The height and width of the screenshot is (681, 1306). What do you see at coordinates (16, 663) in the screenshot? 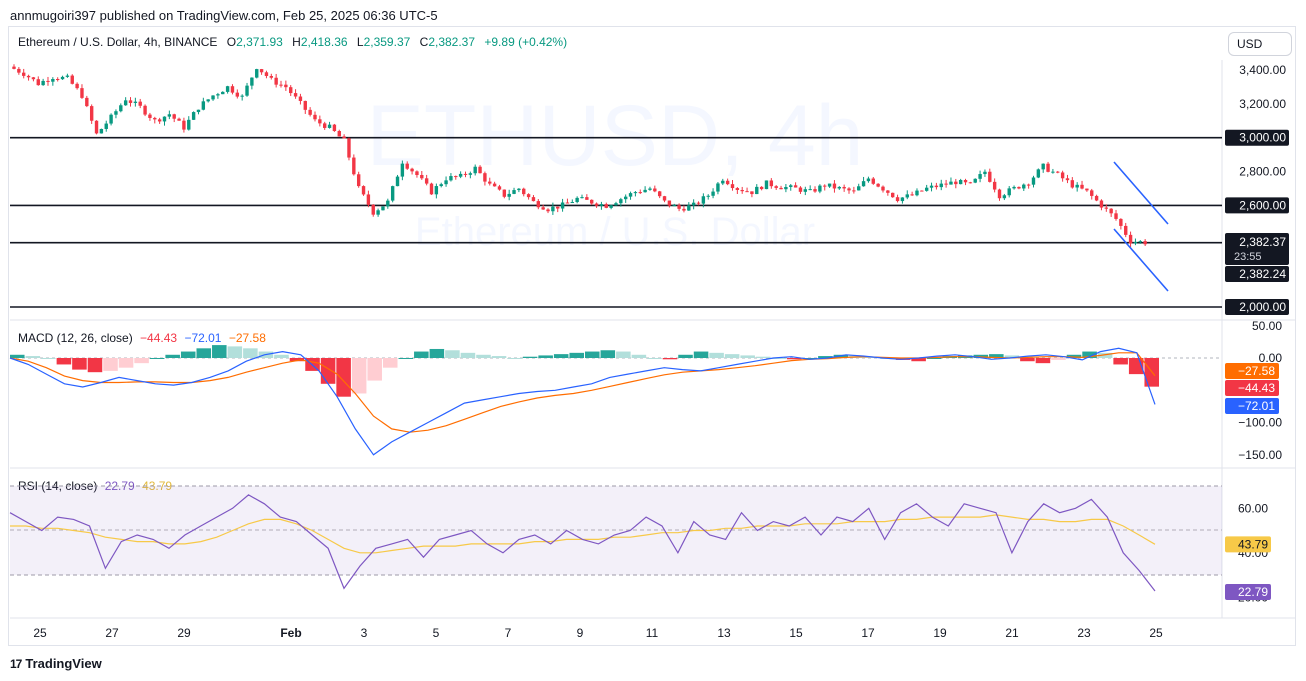
I see `tradingview-logo-icon: 17` at bounding box center [16, 663].